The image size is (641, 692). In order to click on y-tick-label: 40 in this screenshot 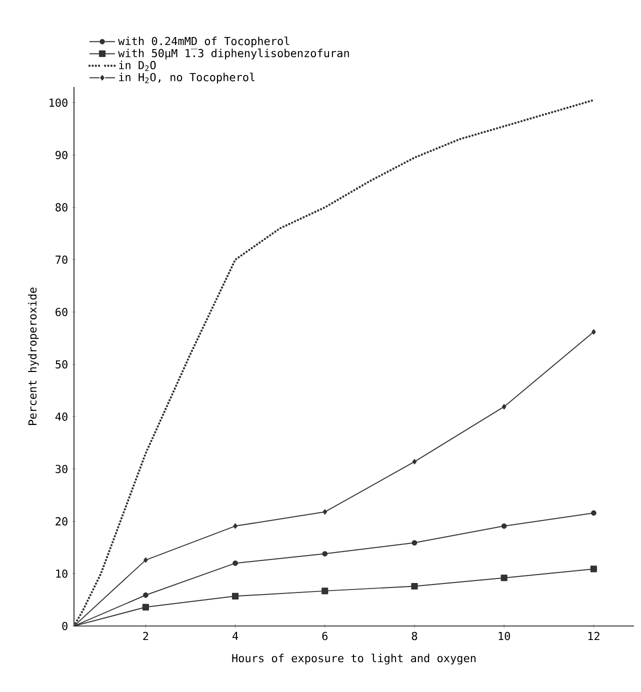, I will do `click(61, 416)`.